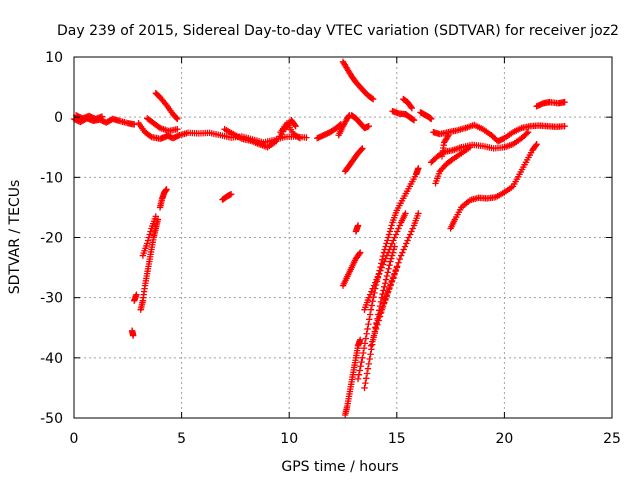 This screenshot has height=480, width=640. What do you see at coordinates (289, 439) in the screenshot?
I see `x-tick-label: 10` at bounding box center [289, 439].